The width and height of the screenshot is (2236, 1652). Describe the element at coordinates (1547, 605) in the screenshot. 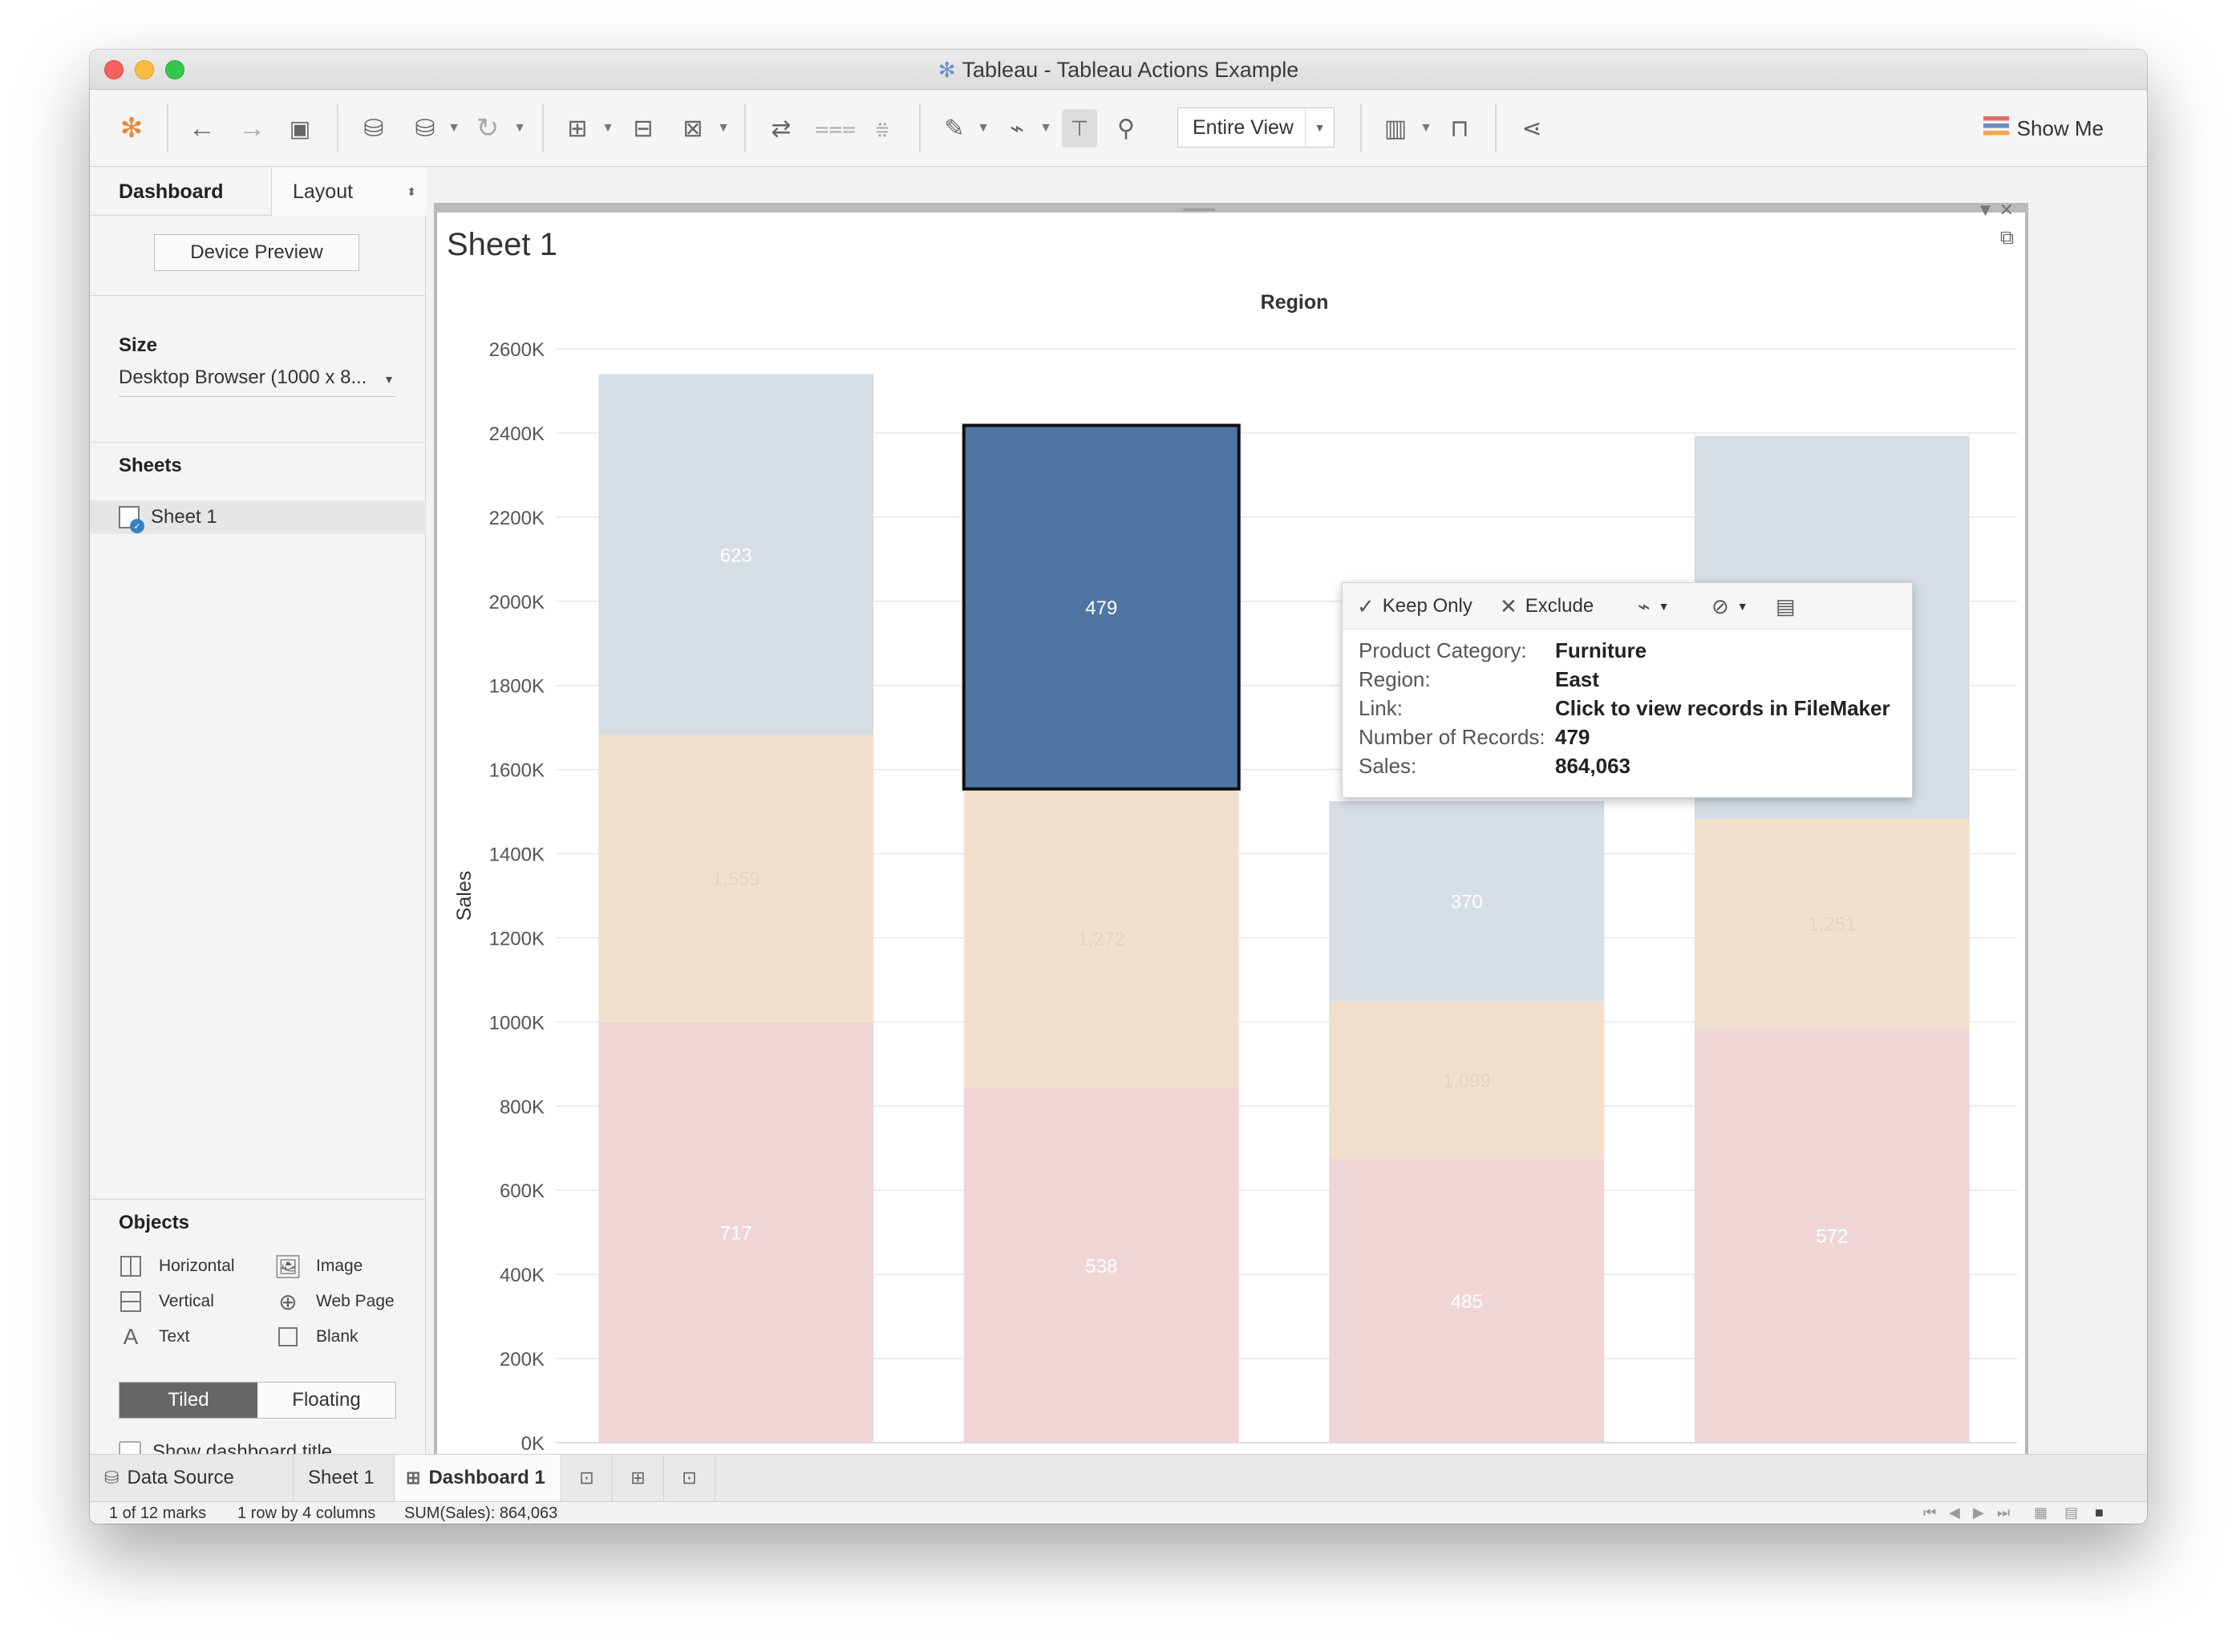

I see `exclude-button: ✕ Exclude` at that location.